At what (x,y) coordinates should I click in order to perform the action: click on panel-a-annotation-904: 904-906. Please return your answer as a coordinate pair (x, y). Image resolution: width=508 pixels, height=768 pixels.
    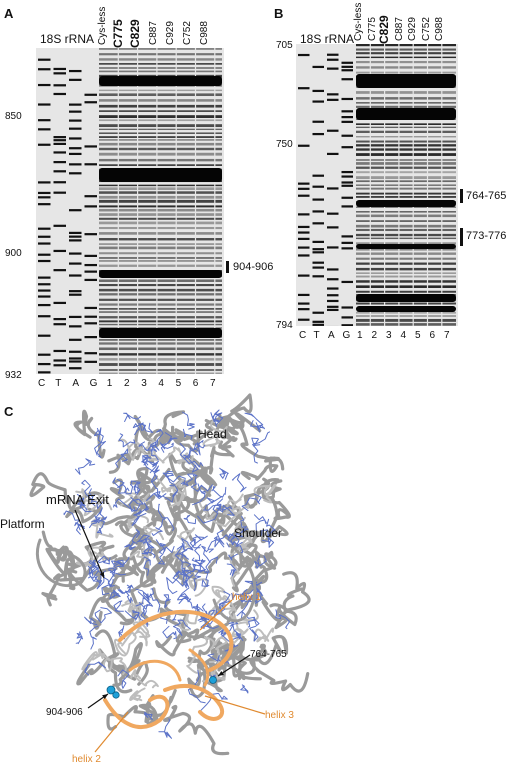
    Looking at the image, I should click on (253, 267).